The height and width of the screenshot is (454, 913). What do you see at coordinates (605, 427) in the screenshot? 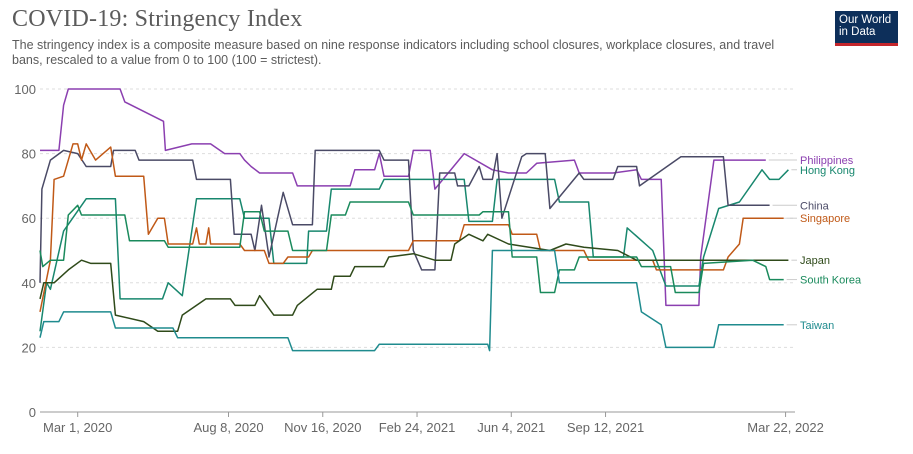
I see `x-tick-label: Sep 12, 2021` at bounding box center [605, 427].